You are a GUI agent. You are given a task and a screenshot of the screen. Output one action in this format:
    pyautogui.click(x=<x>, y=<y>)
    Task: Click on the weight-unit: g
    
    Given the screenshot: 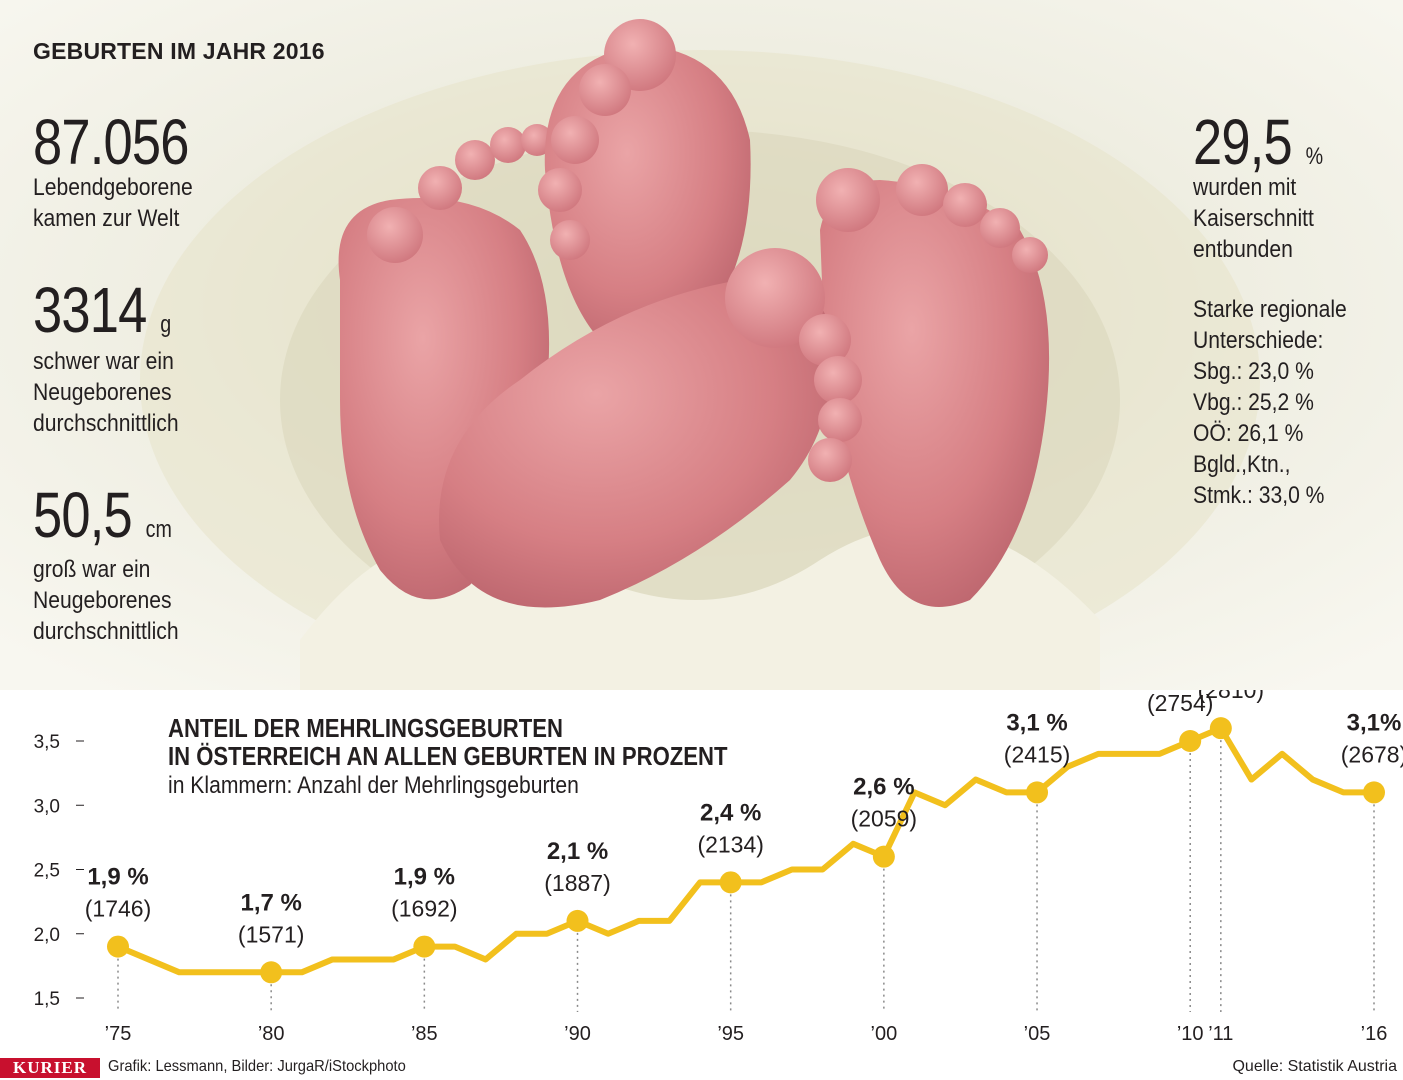 What is the action you would take?
    pyautogui.click(x=166, y=324)
    